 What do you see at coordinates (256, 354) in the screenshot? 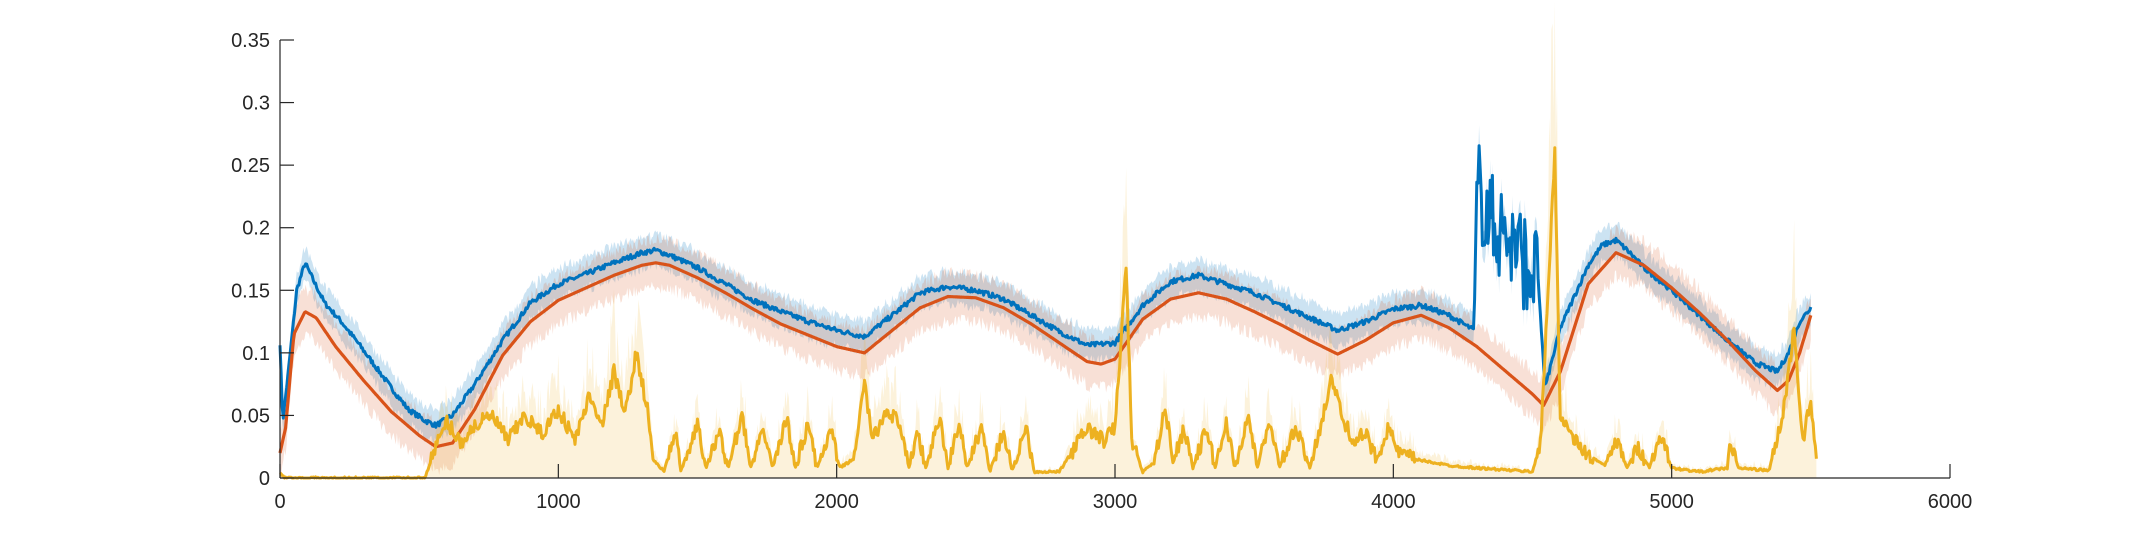
I see `y-tick-label: 0.1` at bounding box center [256, 354].